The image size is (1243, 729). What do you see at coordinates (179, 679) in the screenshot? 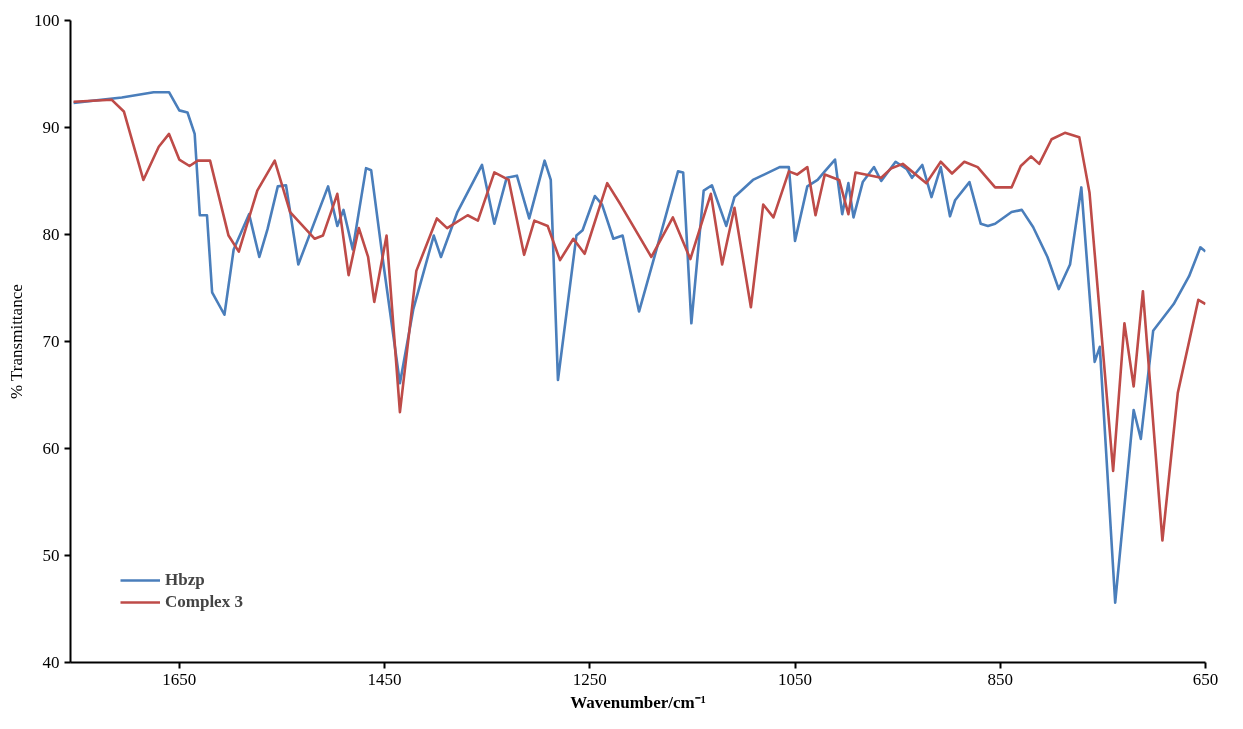
I see `x-tick-label: 1650` at bounding box center [179, 679].